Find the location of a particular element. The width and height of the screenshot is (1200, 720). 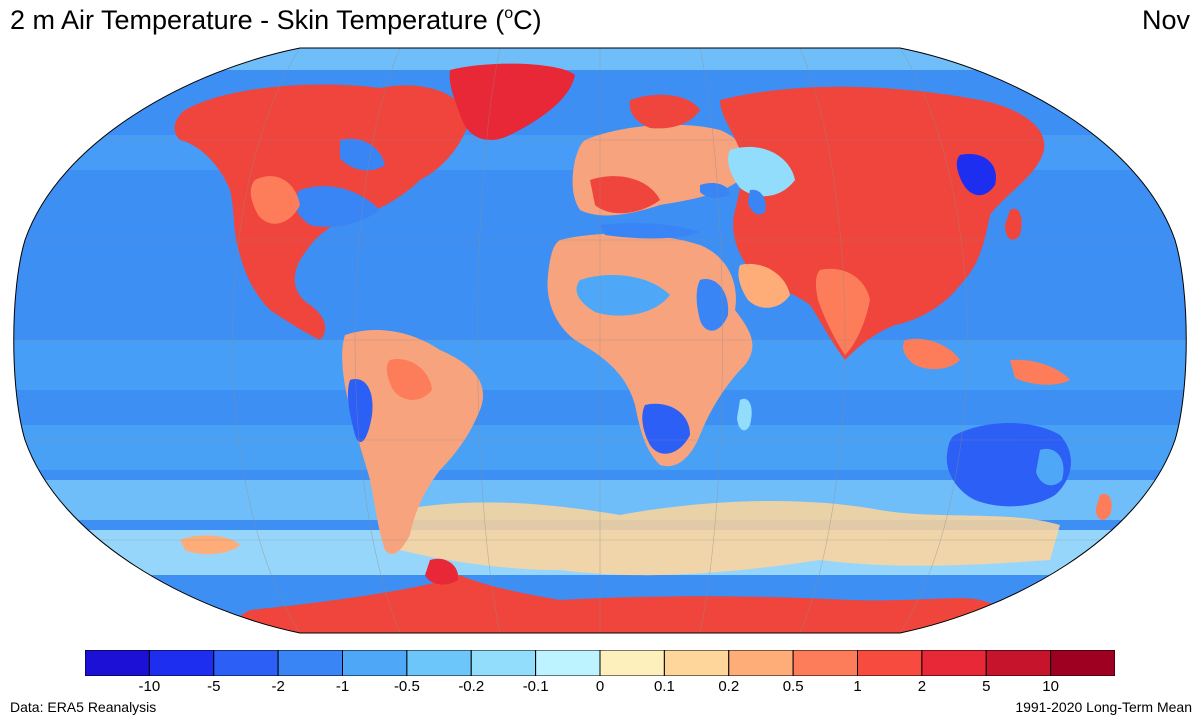

australia-east-warm is located at coordinates (1050, 467).